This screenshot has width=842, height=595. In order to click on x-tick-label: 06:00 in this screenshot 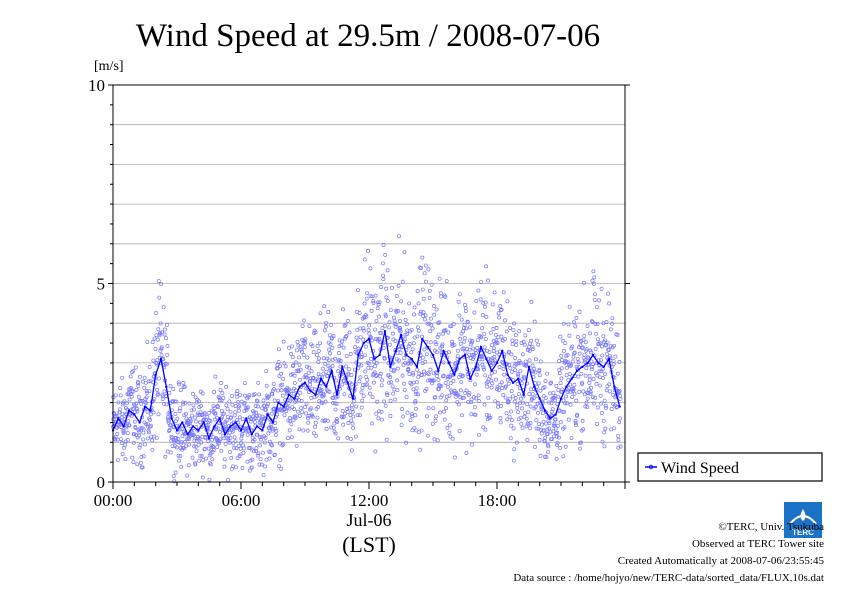, I will do `click(241, 500)`.